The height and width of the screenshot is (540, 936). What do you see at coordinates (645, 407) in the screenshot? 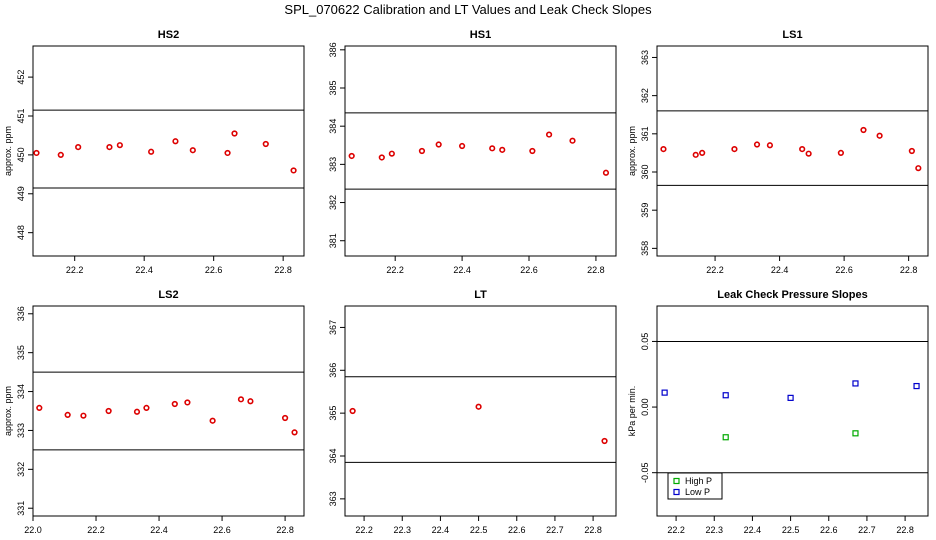
I see `y-tick-label: 0.00` at bounding box center [645, 407].